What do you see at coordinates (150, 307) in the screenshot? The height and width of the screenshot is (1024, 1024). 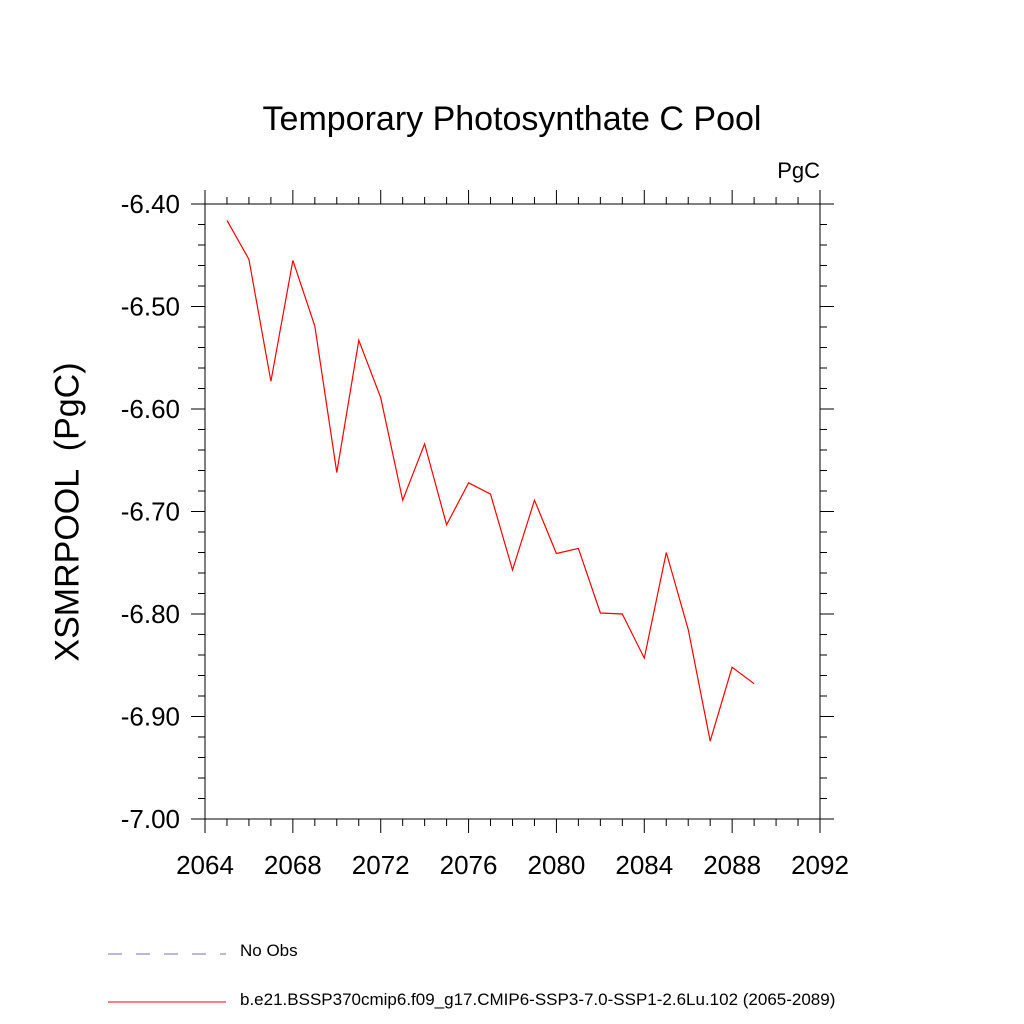 I see `y-tick-label: -6.50` at bounding box center [150, 307].